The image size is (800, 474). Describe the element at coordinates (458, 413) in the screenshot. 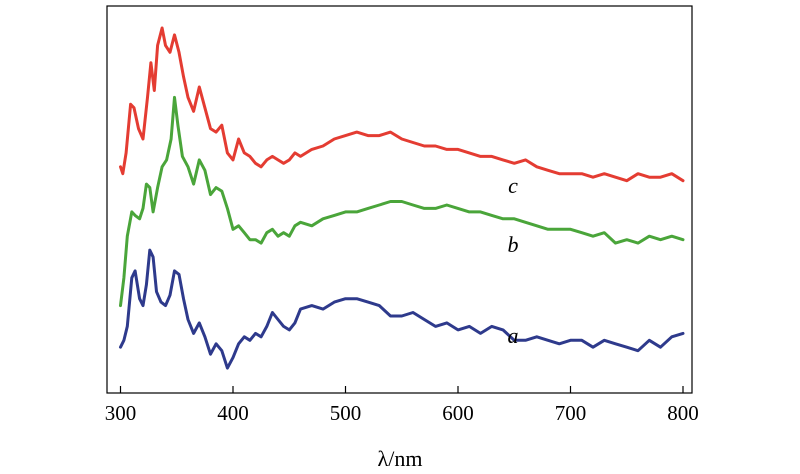

I see `x-tick-label-600: 600` at that location.